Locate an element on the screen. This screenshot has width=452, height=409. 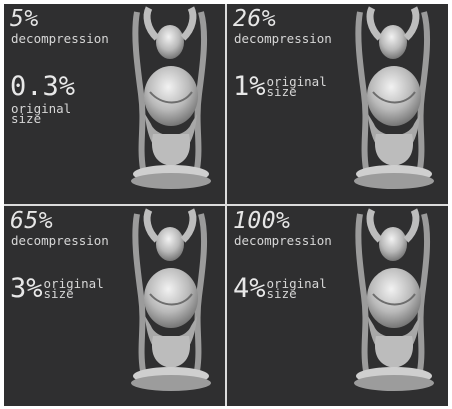
decompression-percent: 100% is located at coordinates (262, 221).